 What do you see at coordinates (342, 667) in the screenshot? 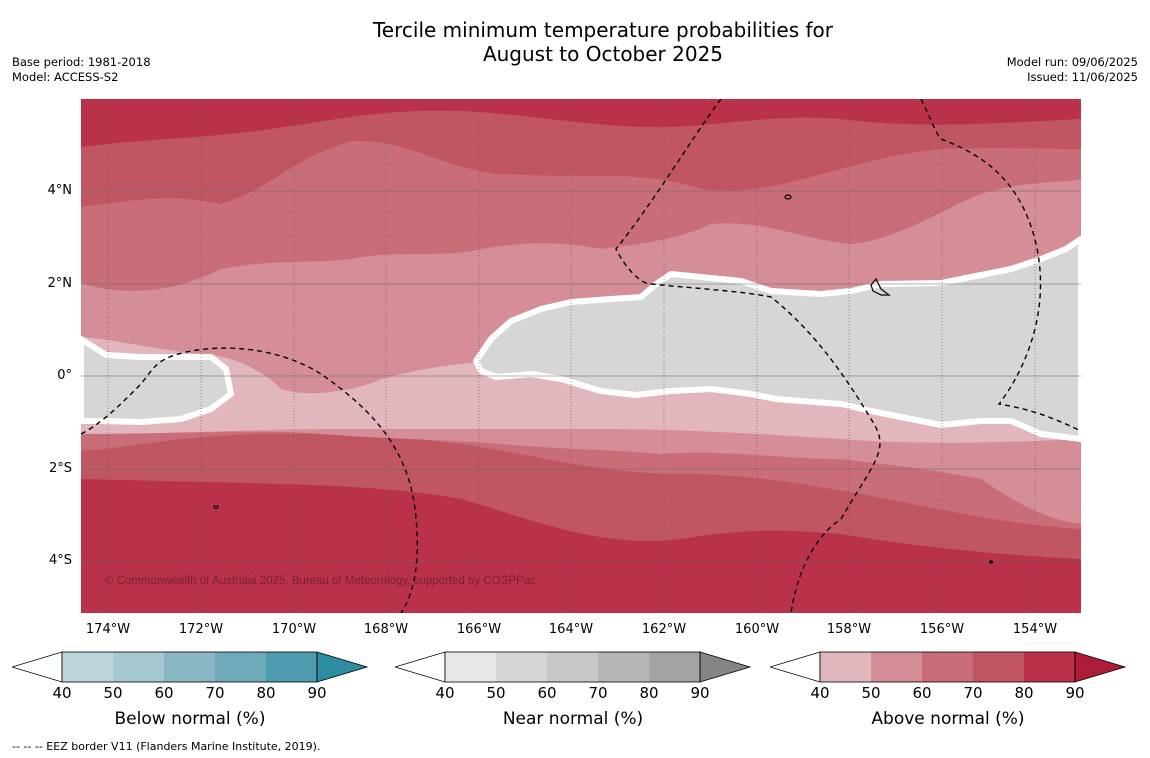
I see `below-extend-high` at bounding box center [342, 667].